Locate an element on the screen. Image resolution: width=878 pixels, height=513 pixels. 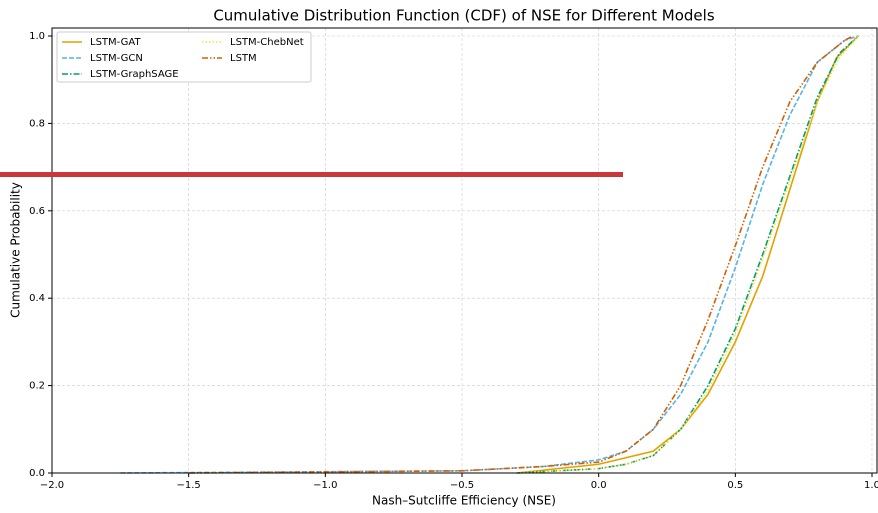
x-tick-label: −1.0 is located at coordinates (325, 485).